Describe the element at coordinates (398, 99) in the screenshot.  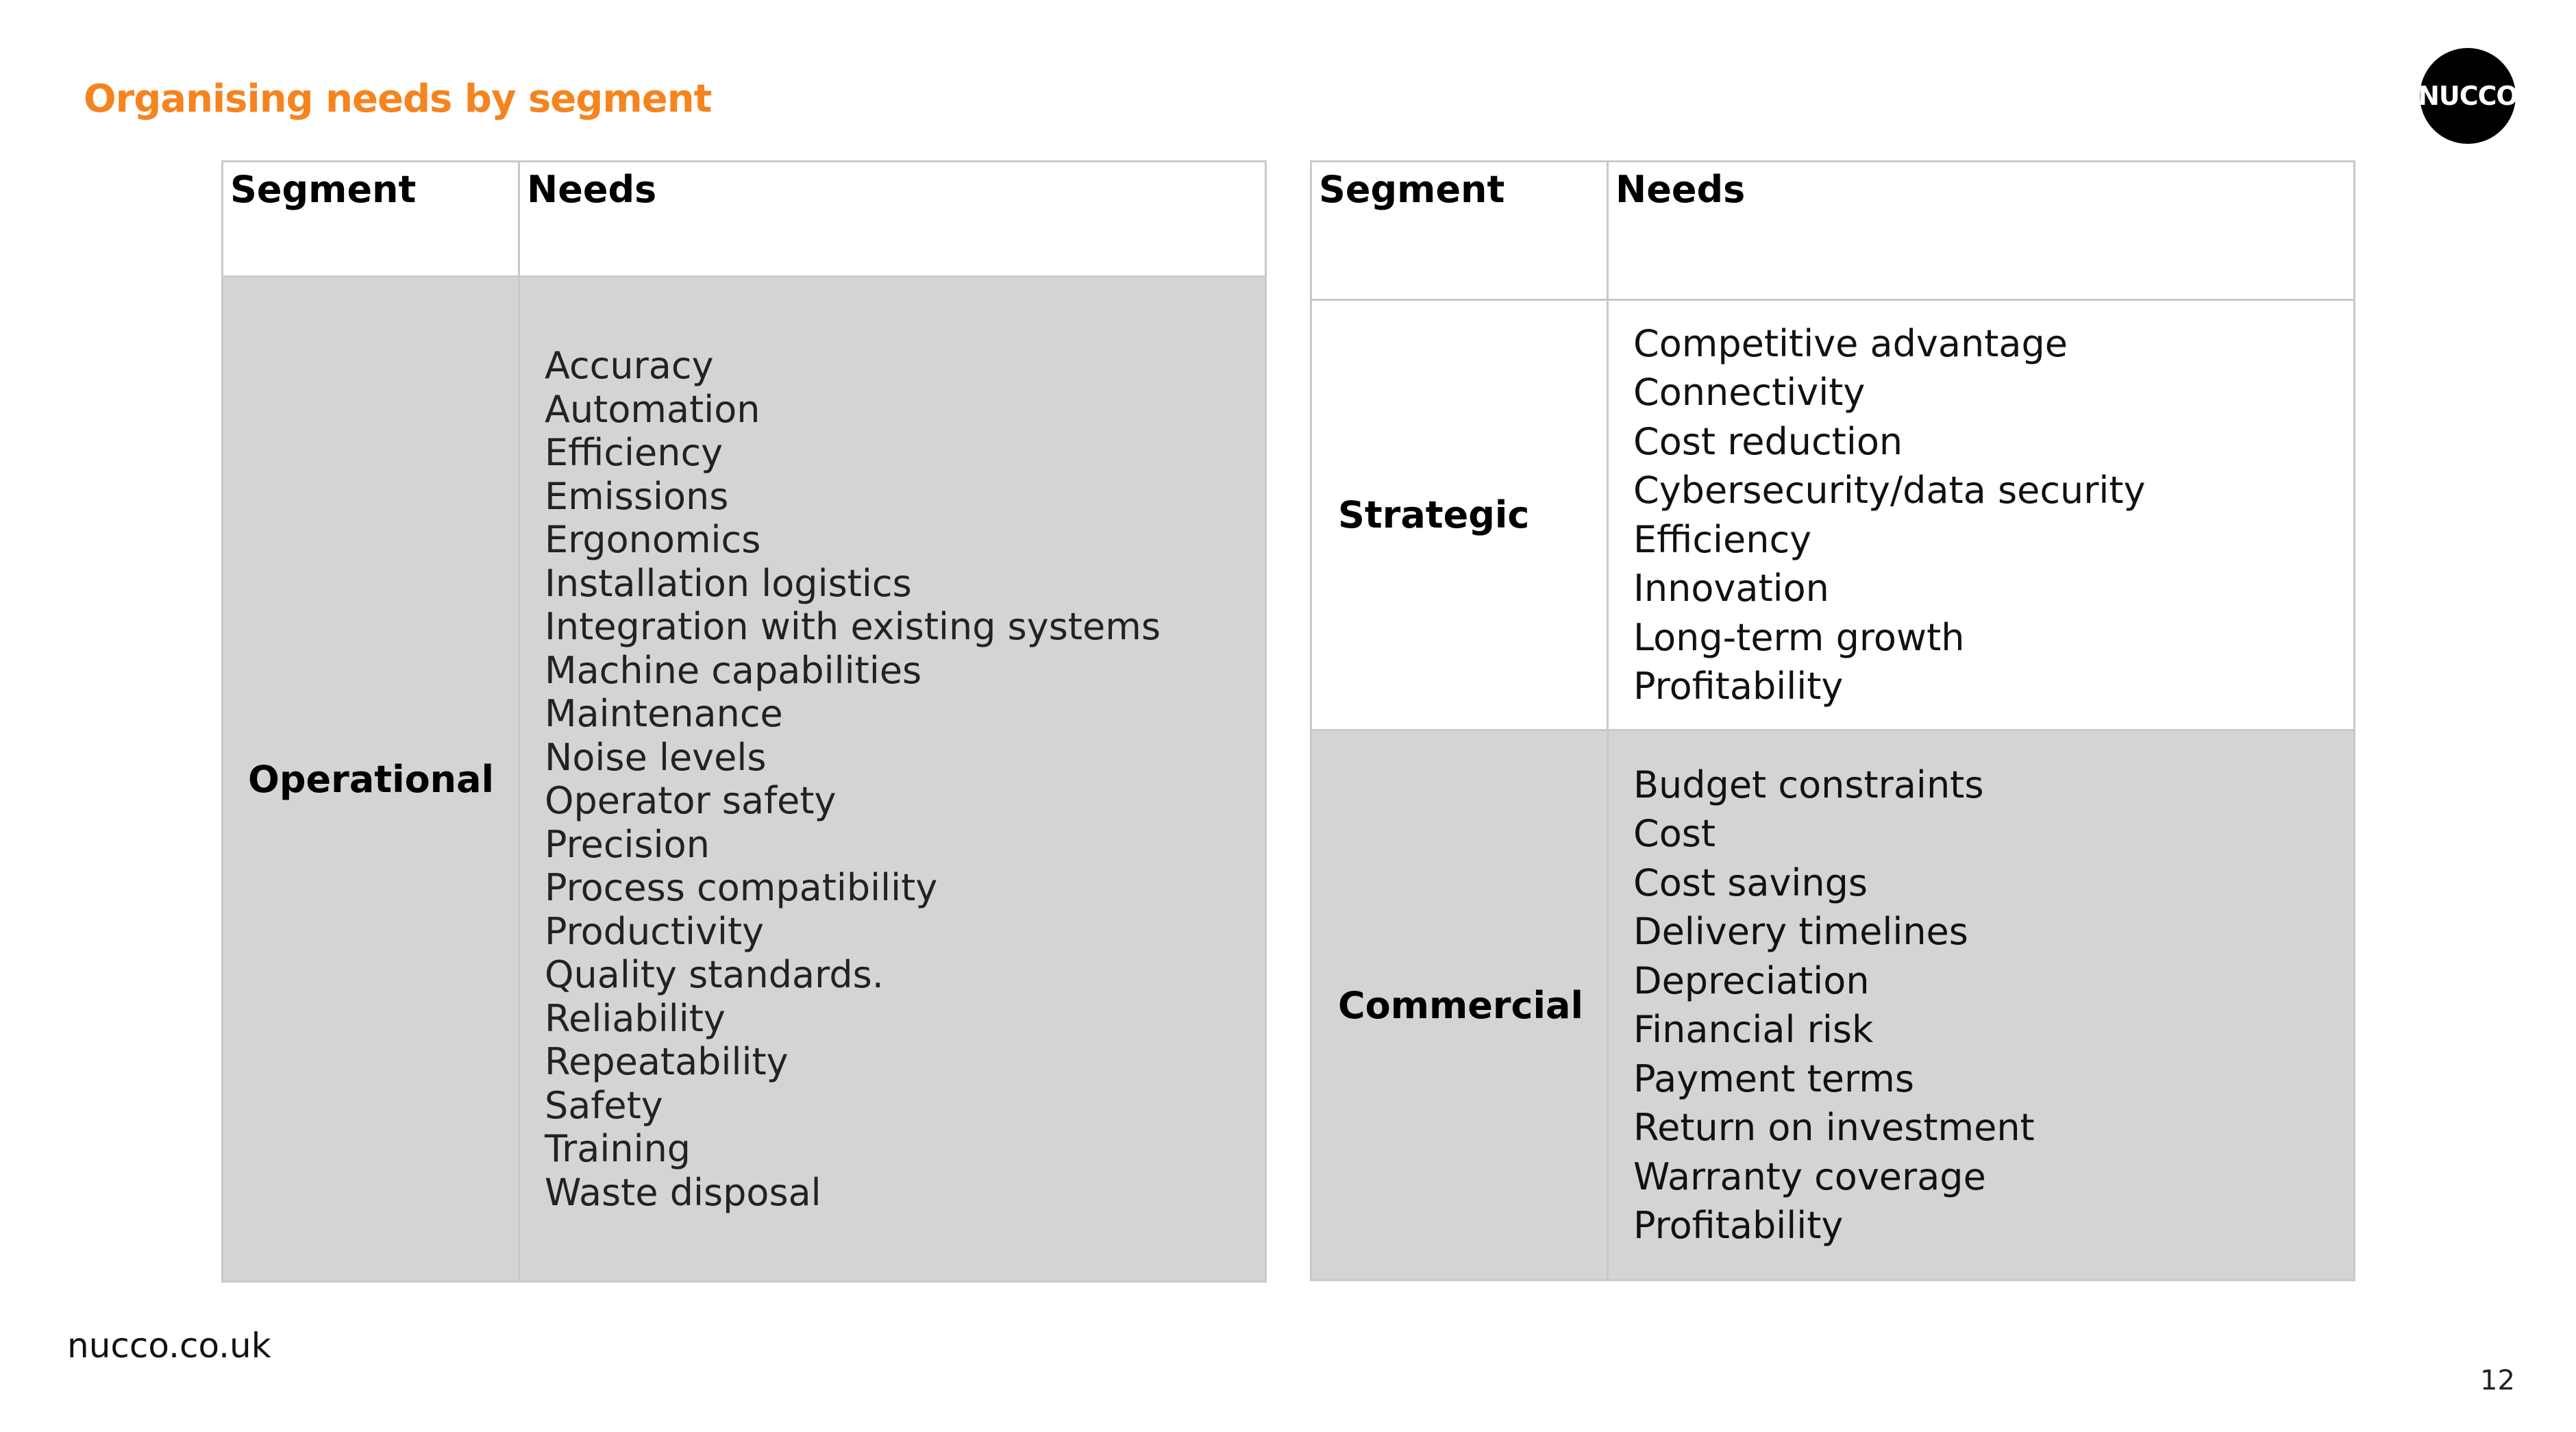
I see `slide-title: Organising needs by segment` at that location.